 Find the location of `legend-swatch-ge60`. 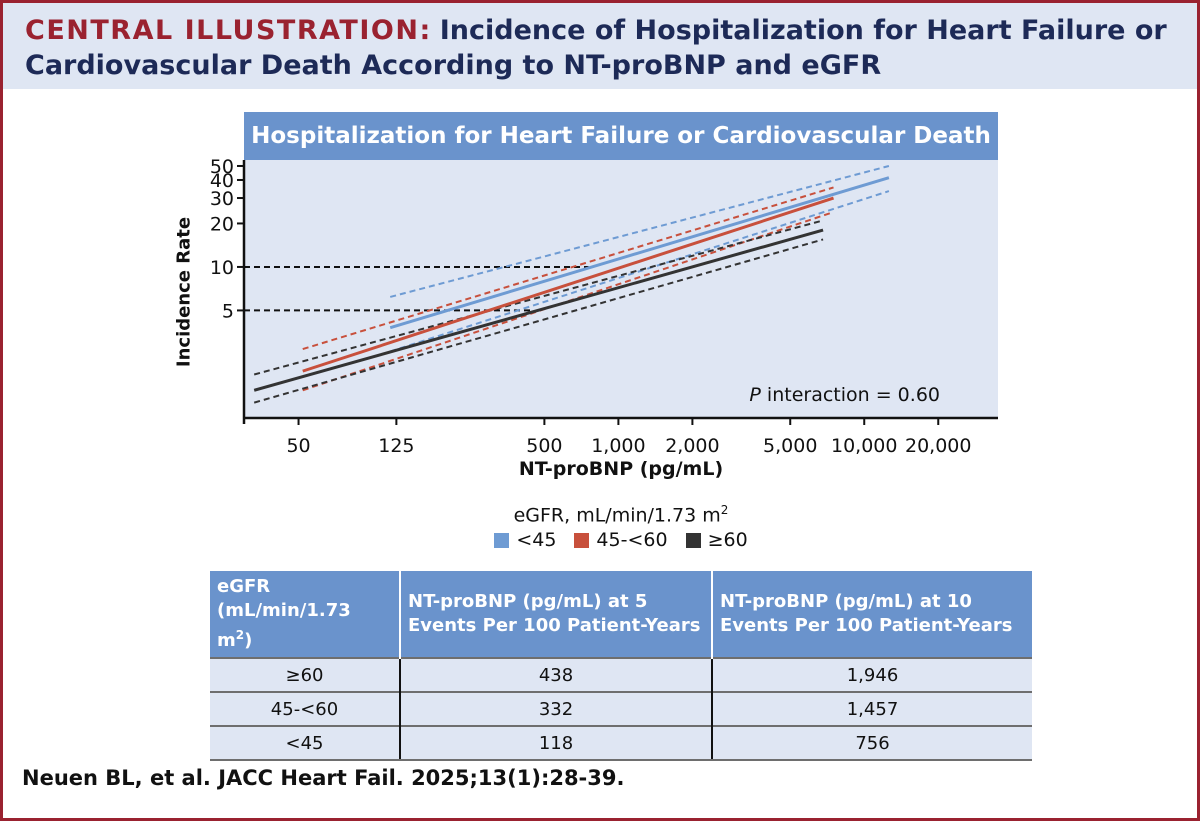

legend-swatch-ge60 is located at coordinates (693, 540).